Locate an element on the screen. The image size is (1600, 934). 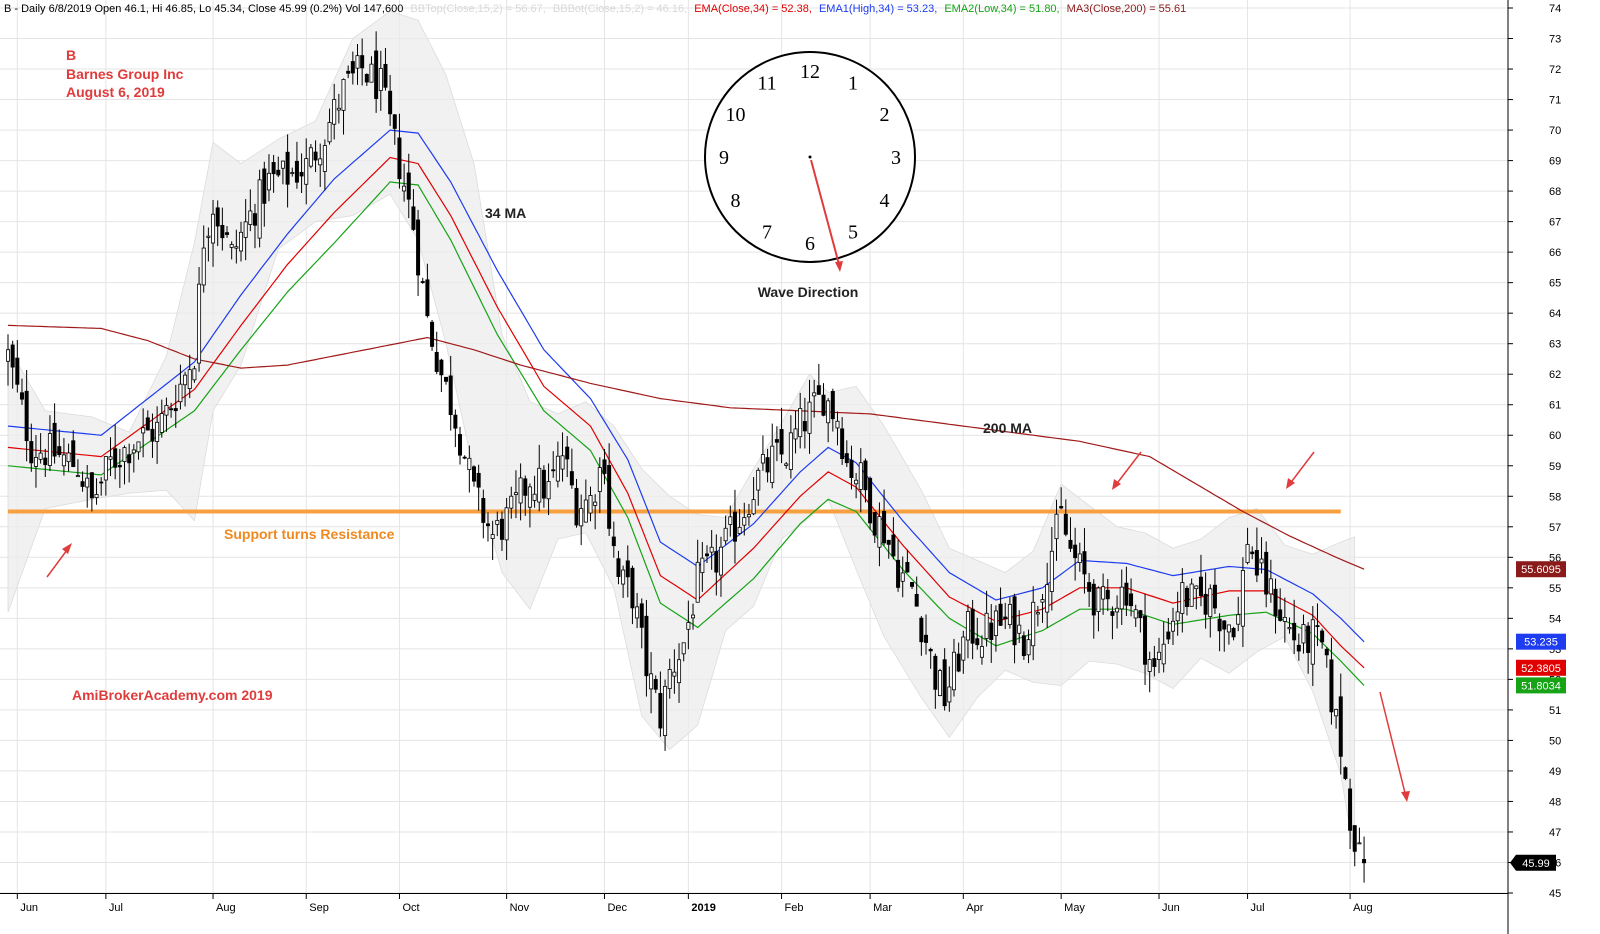
price-tags: 55.6095 53.235 52.3805 51.8034 45.99 is located at coordinates (1538, 716).